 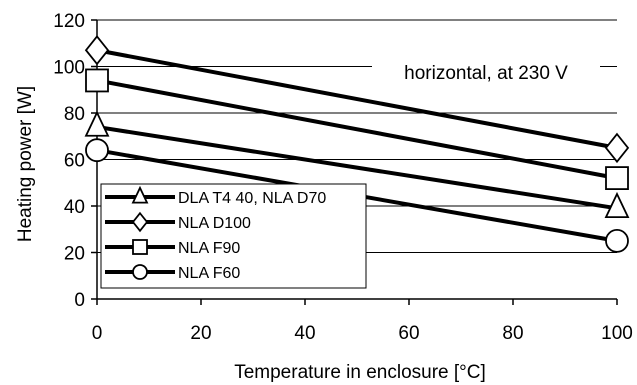 What do you see at coordinates (617, 333) in the screenshot?
I see `x-tick-label-5: 100` at bounding box center [617, 333].